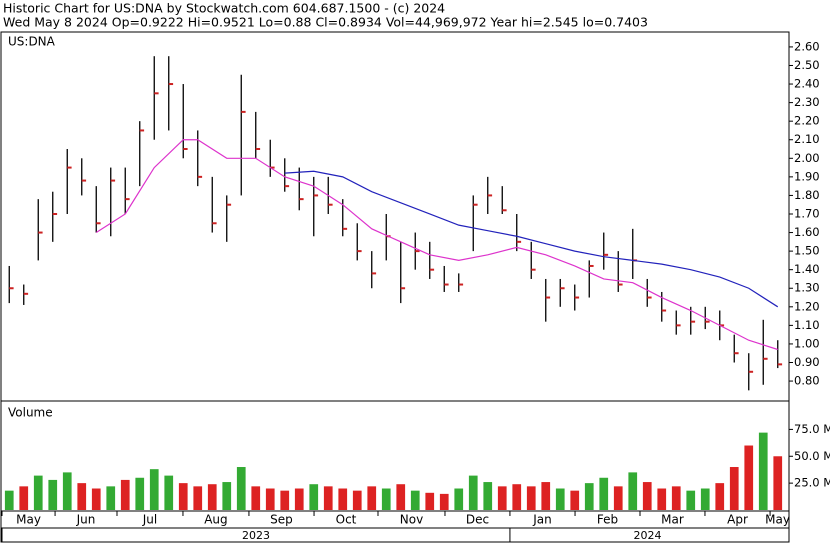  Describe the element at coordinates (149, 520) in the screenshot. I see `x-tick-label: Jul` at that location.